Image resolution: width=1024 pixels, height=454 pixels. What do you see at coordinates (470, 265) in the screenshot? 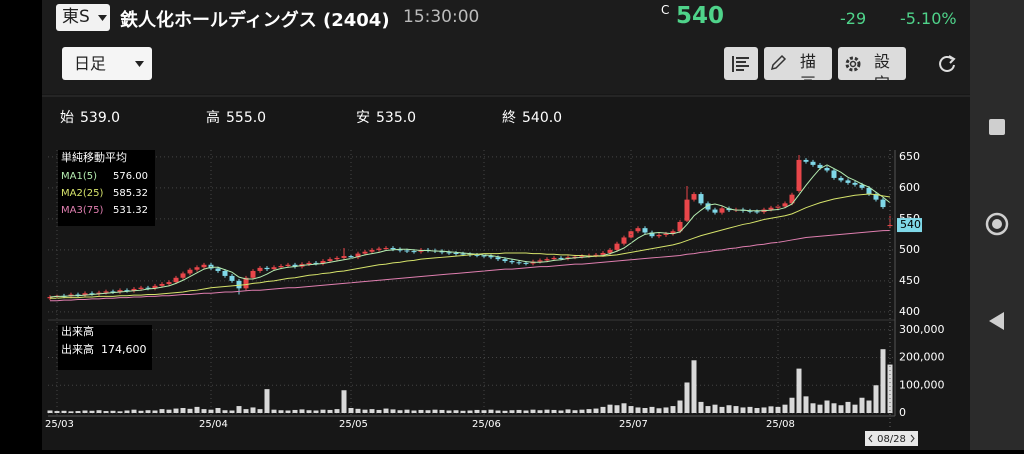
I see `ma-line` at bounding box center [470, 265].